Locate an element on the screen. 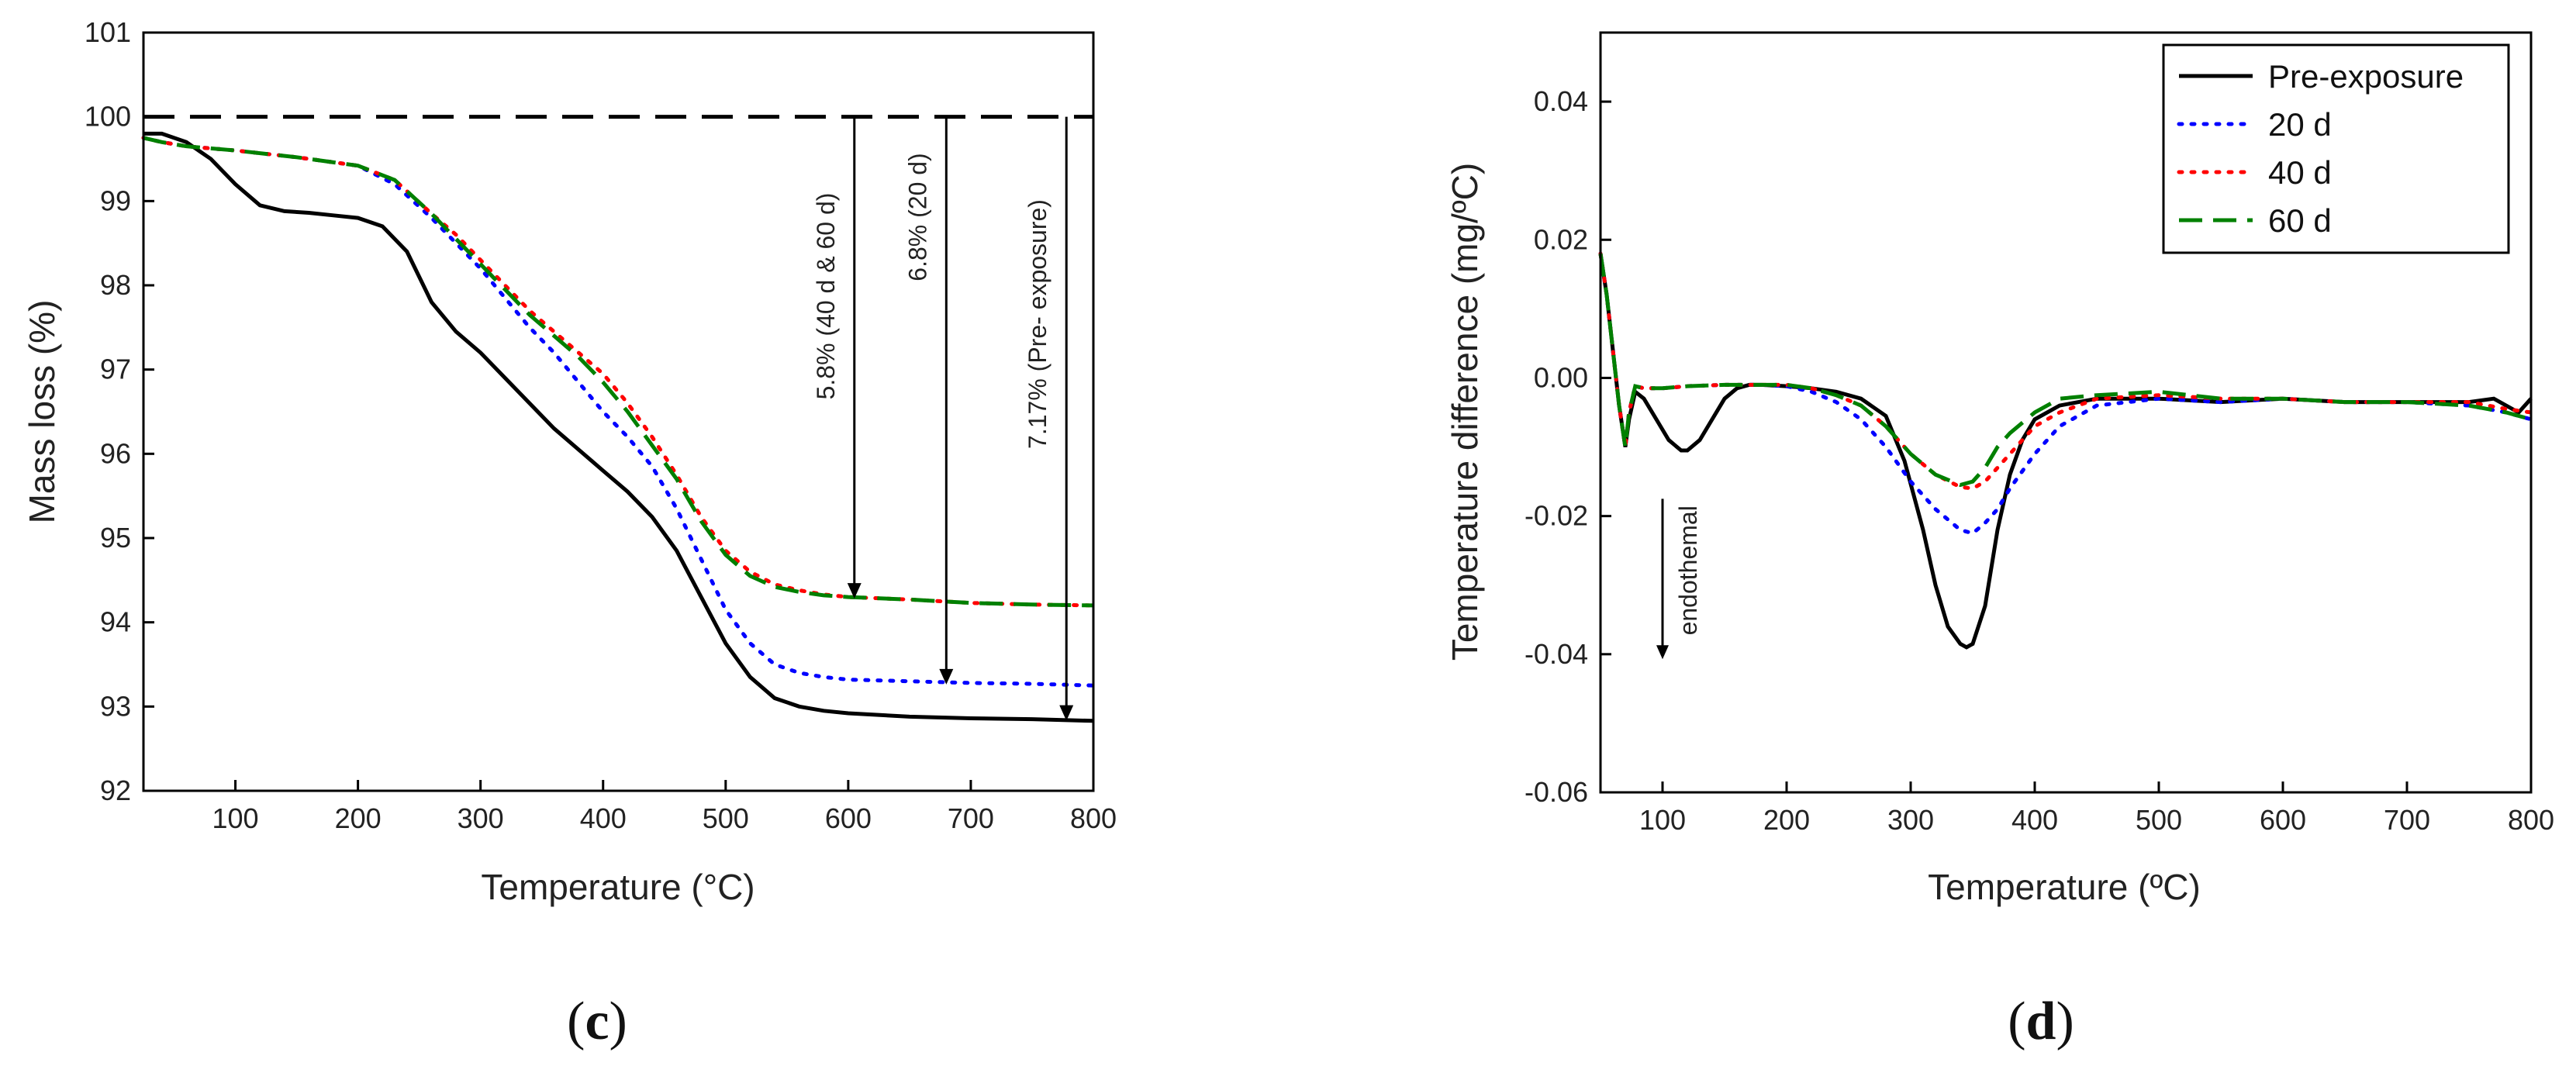 Image resolution: width=2576 pixels, height=1073 pixels. c-y-tick-label: 99 is located at coordinates (116, 200).